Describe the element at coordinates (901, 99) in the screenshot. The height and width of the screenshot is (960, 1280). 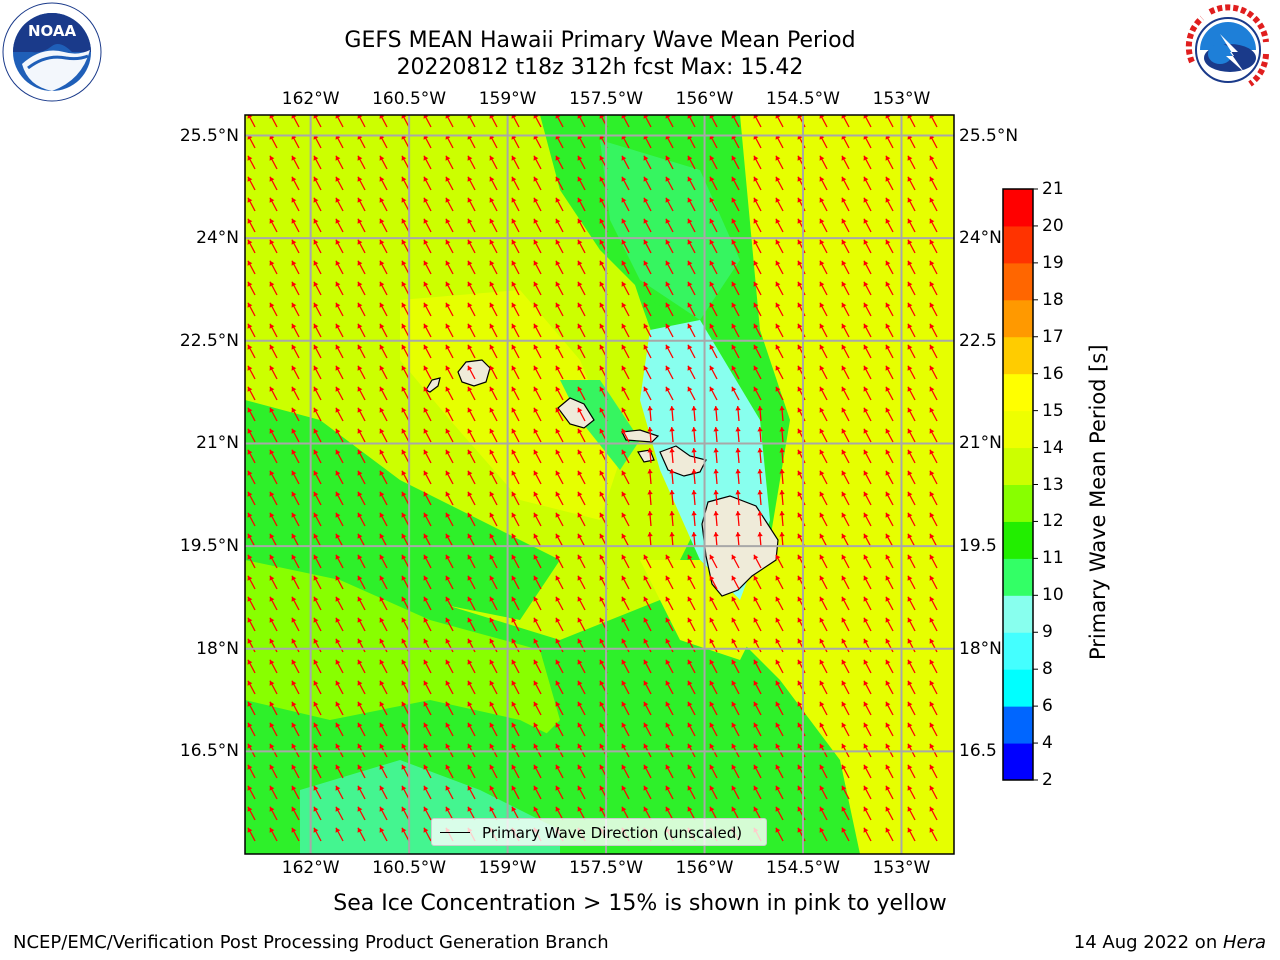
I see `top-lon-tick-label: 153°W` at that location.